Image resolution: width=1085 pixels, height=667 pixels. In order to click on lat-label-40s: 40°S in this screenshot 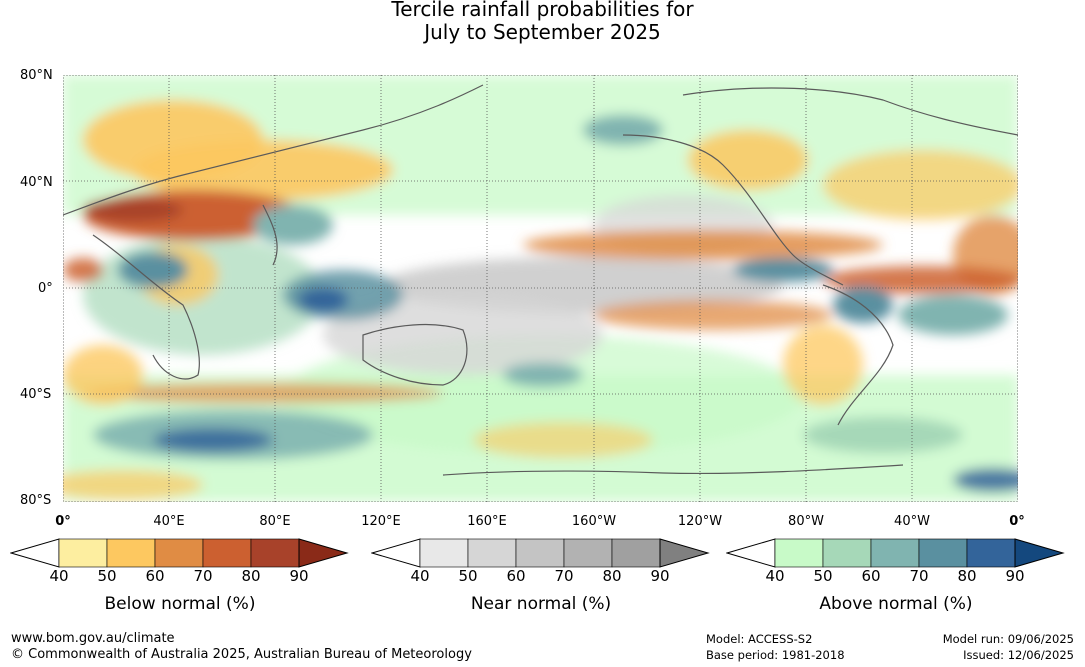, I will do `click(36, 394)`.